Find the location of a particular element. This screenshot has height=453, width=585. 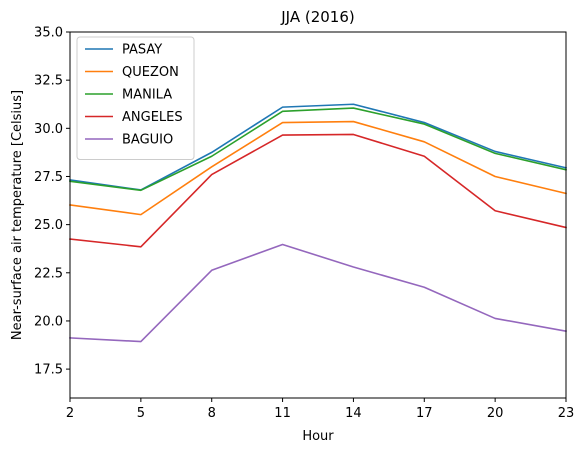

y-tick-label: 30.0 is located at coordinates (48, 129).